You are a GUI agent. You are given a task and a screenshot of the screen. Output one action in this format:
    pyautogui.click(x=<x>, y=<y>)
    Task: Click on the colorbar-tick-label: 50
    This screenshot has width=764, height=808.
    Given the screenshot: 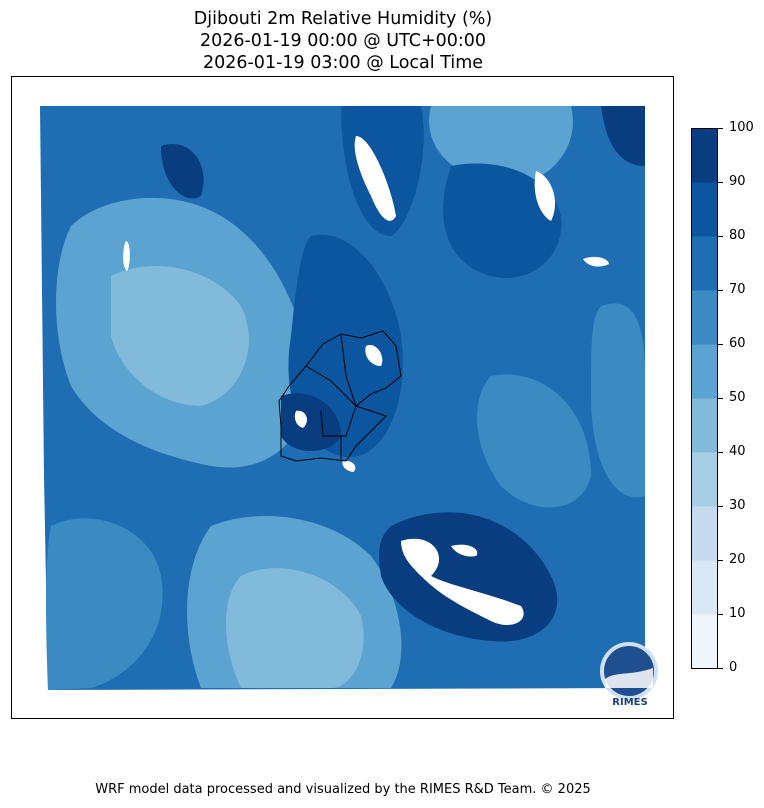 What is the action you would take?
    pyautogui.click(x=737, y=397)
    